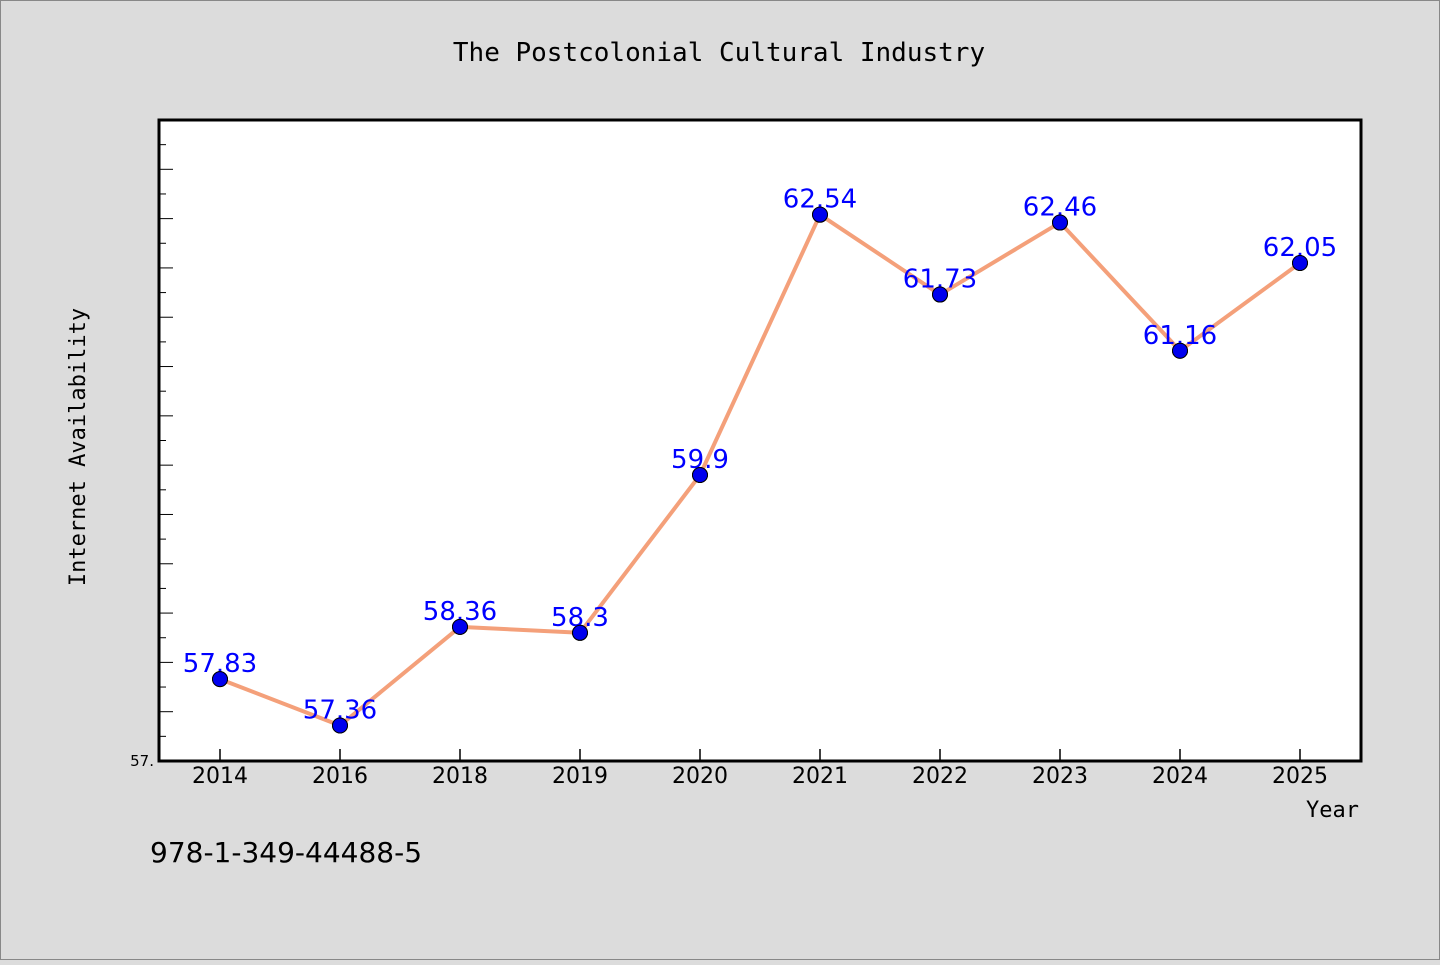 This screenshot has height=965, width=1440. I want to click on x-tick-label: 2018, so click(460, 776).